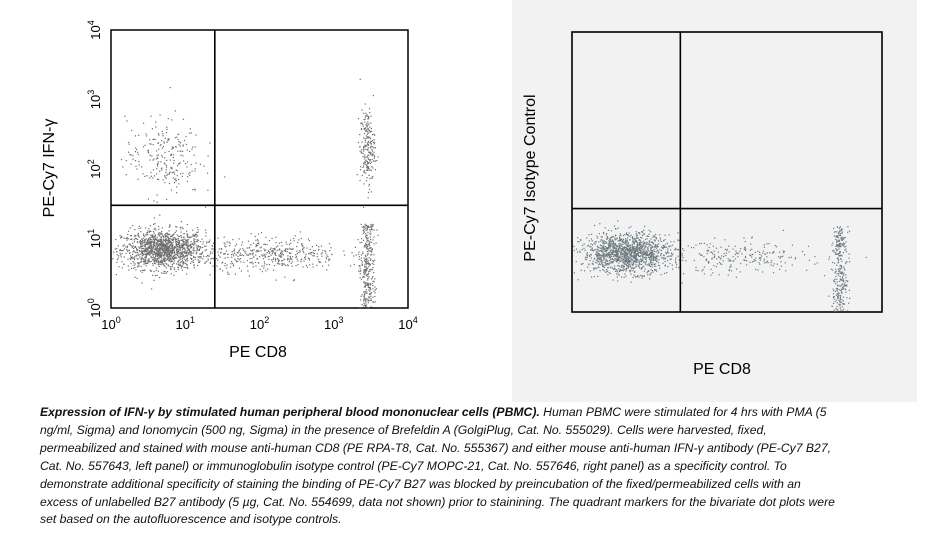 This screenshot has width=939, height=550. Describe the element at coordinates (259, 323) in the screenshot. I see `x-tick-label: 10²` at that location.